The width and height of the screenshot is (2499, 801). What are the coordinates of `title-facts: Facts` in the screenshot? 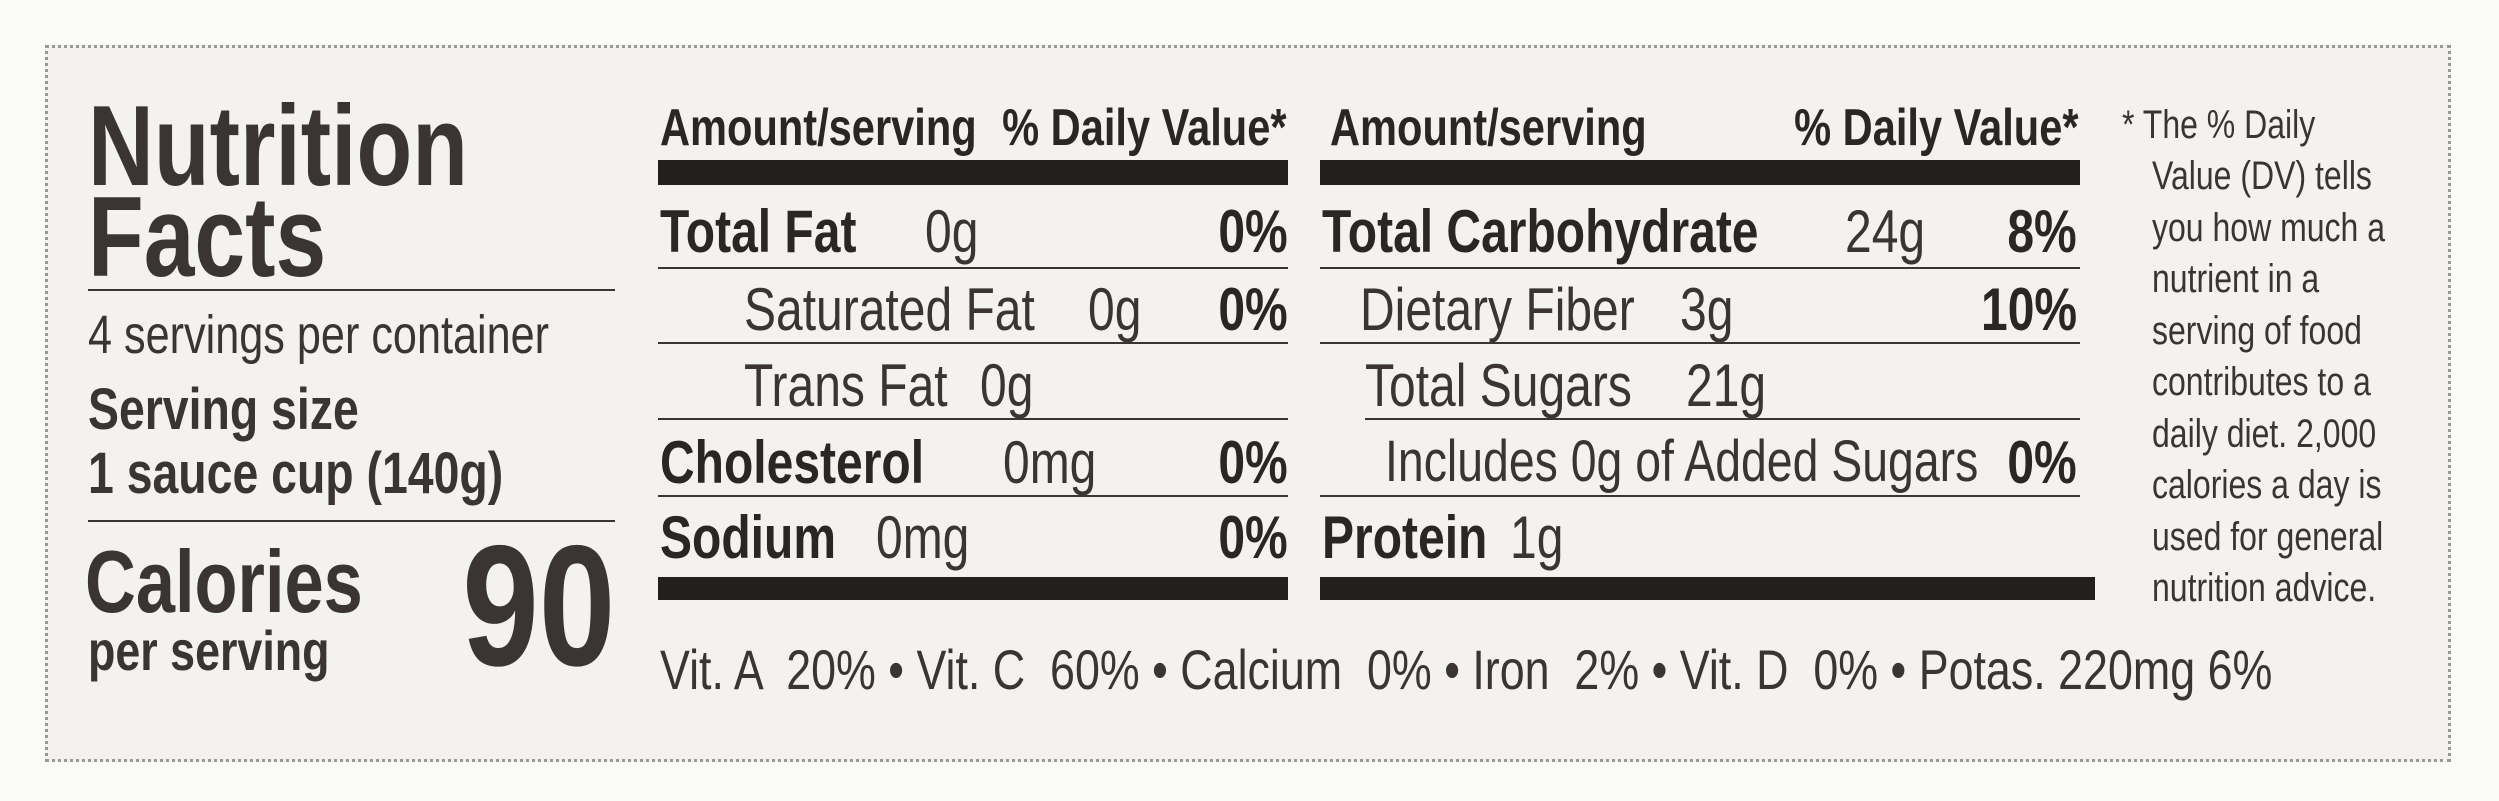 It's located at (207, 237).